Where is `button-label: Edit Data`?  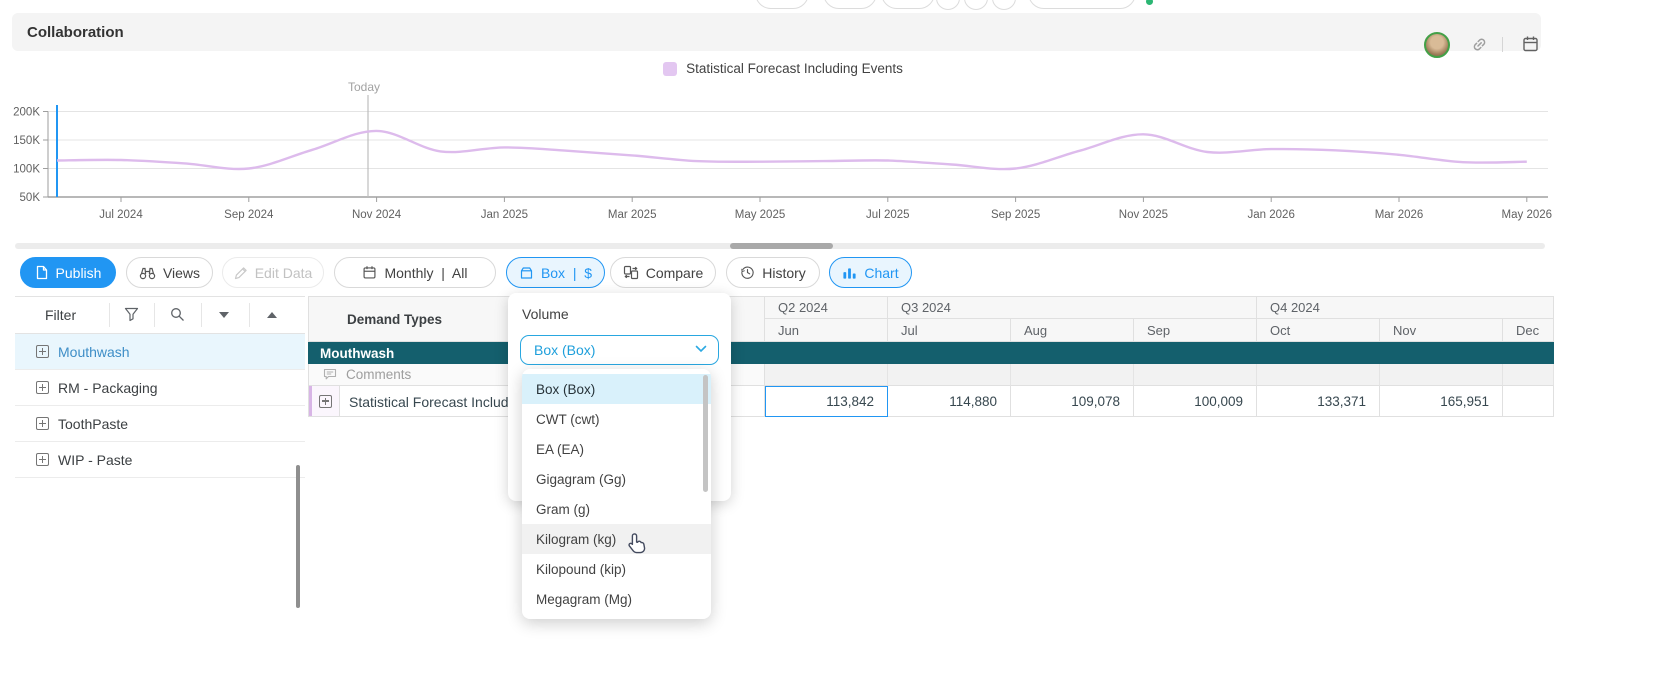
button-label: Edit Data is located at coordinates (283, 272).